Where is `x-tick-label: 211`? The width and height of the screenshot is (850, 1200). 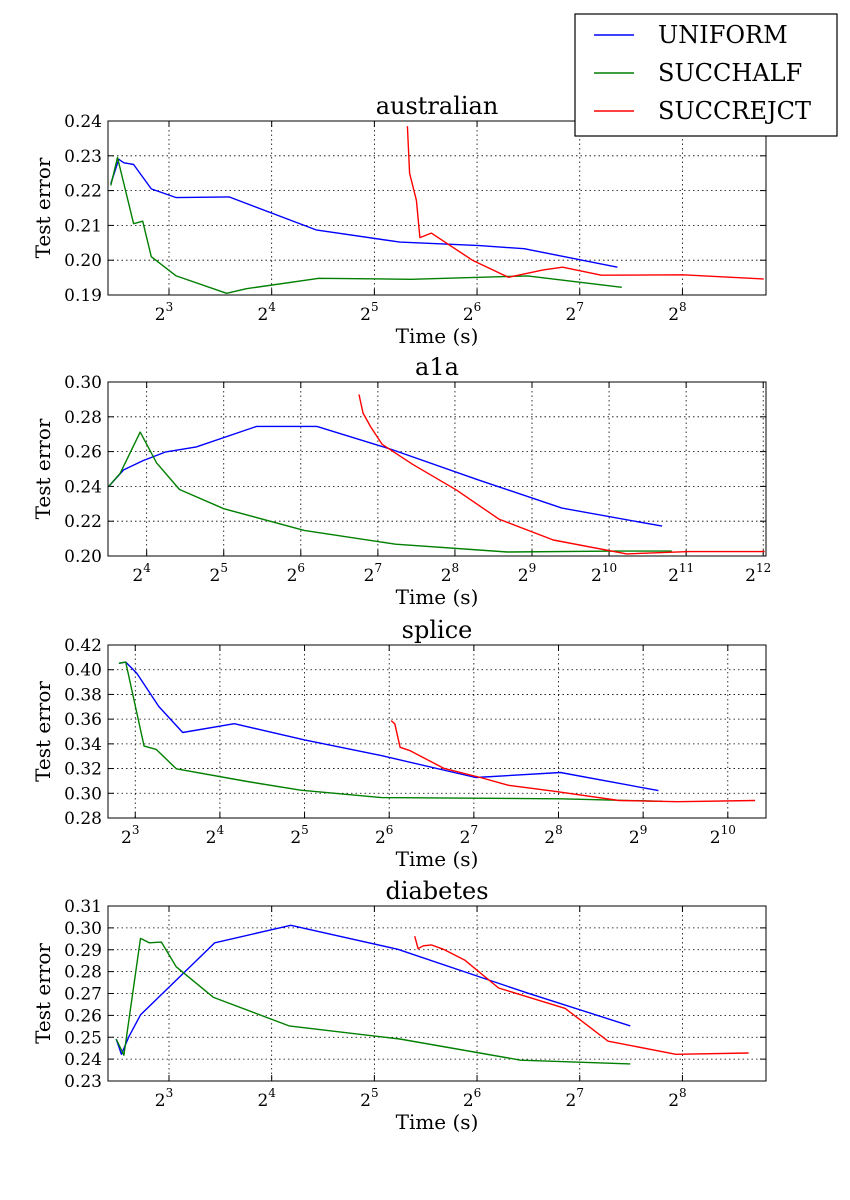 x-tick-label: 211 is located at coordinates (681, 573).